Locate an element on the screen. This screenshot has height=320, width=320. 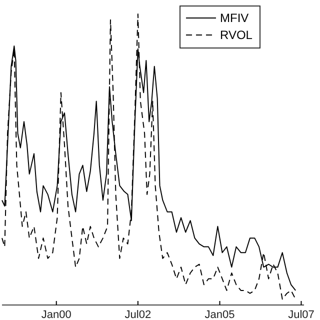
x-tick-label: Jan00 is located at coordinates (56, 314).